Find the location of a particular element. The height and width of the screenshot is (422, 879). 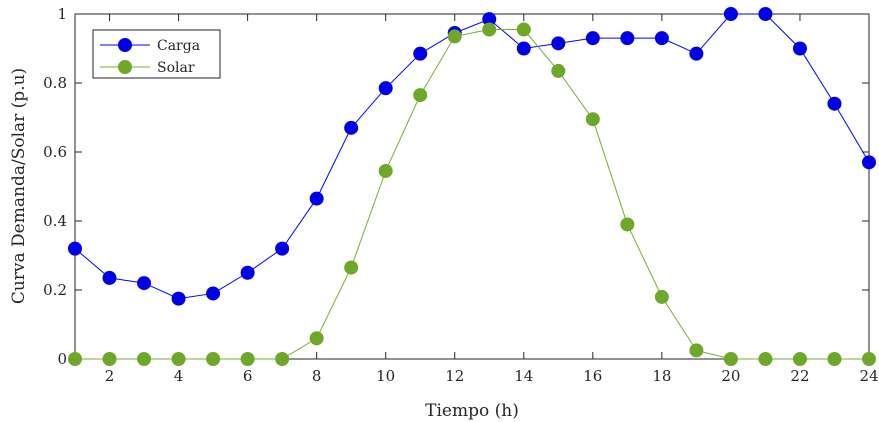

y-tick-label: 0 is located at coordinates (62, 359).